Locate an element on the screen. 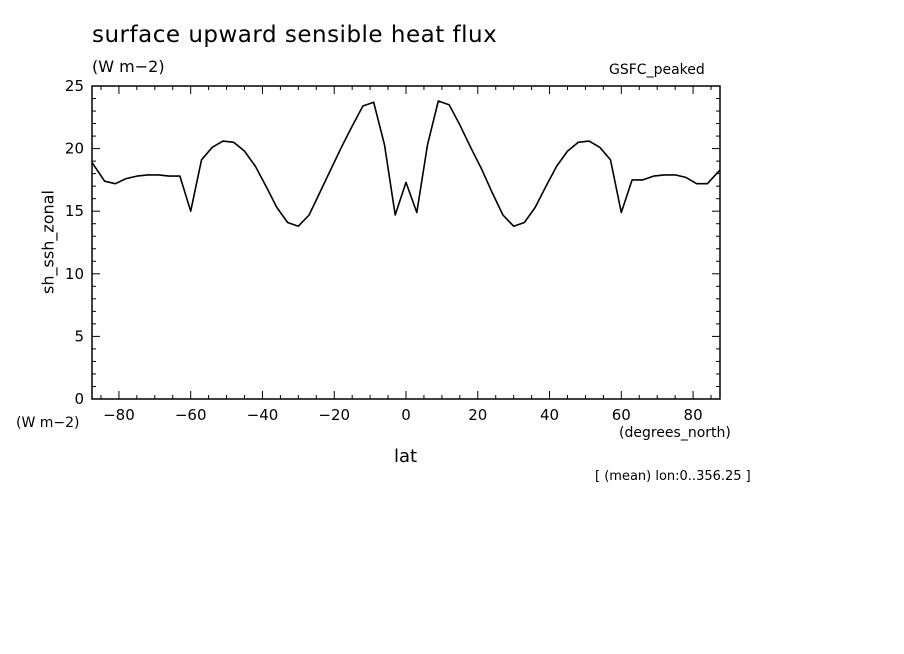 Image resolution: width=904 pixels, height=654 pixels. x-axis-label: lat is located at coordinates (406, 456).